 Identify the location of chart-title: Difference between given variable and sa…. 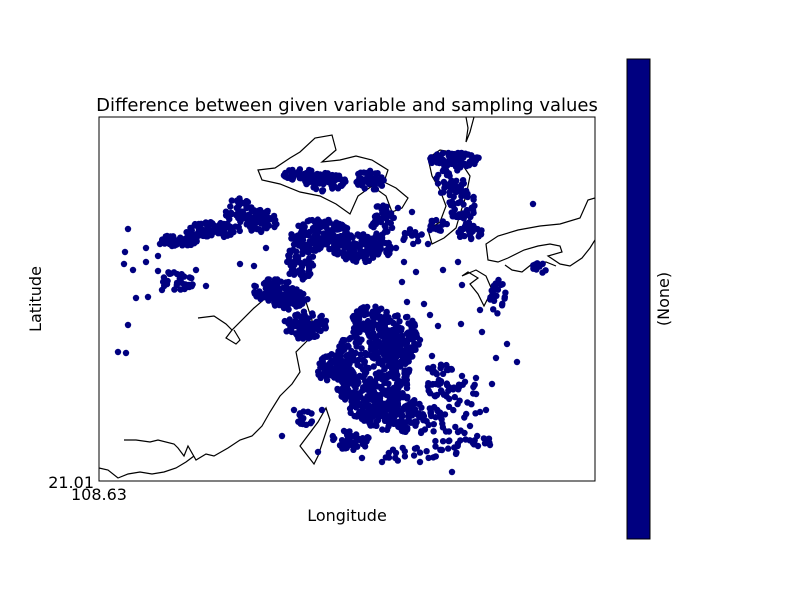
(347, 105).